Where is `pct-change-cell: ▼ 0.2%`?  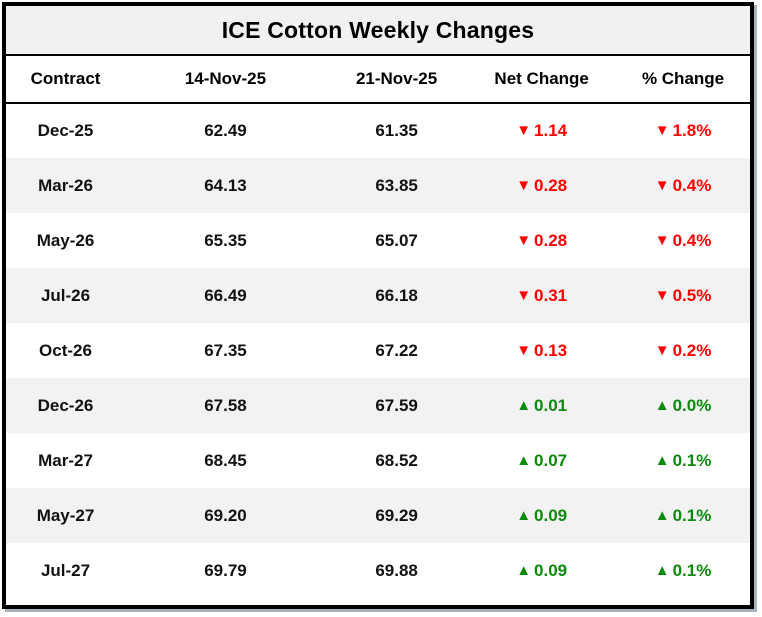 pct-change-cell: ▼ 0.2% is located at coordinates (683, 350).